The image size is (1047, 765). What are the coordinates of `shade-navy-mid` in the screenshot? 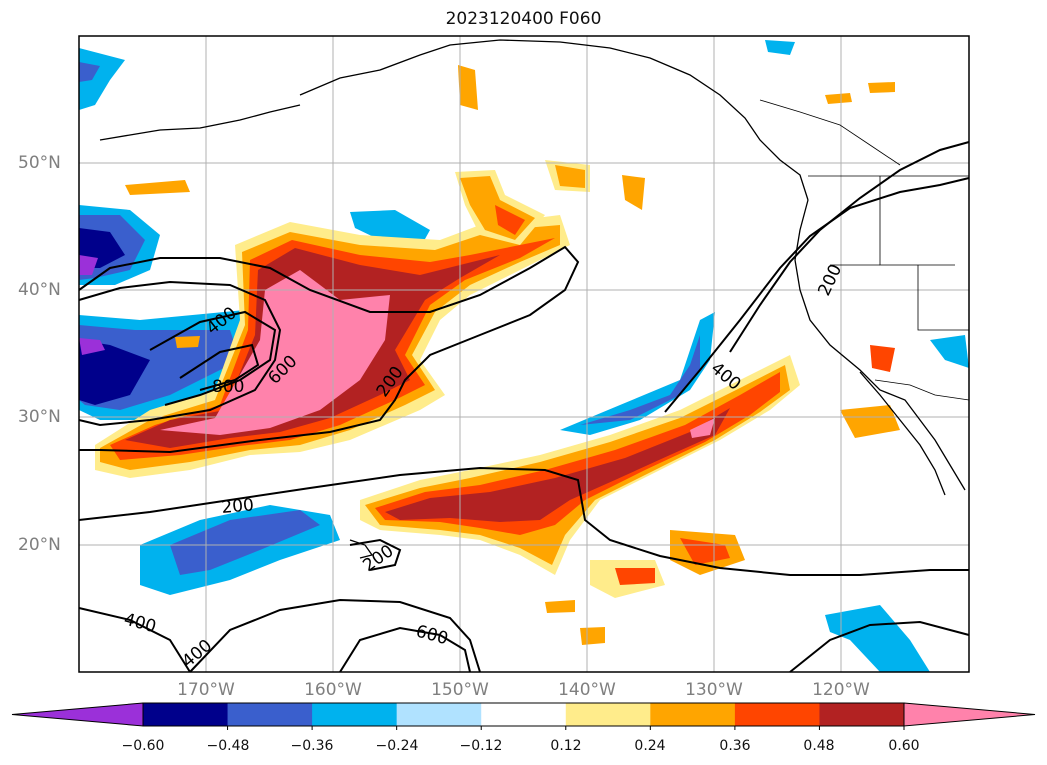 It's located at (114, 372).